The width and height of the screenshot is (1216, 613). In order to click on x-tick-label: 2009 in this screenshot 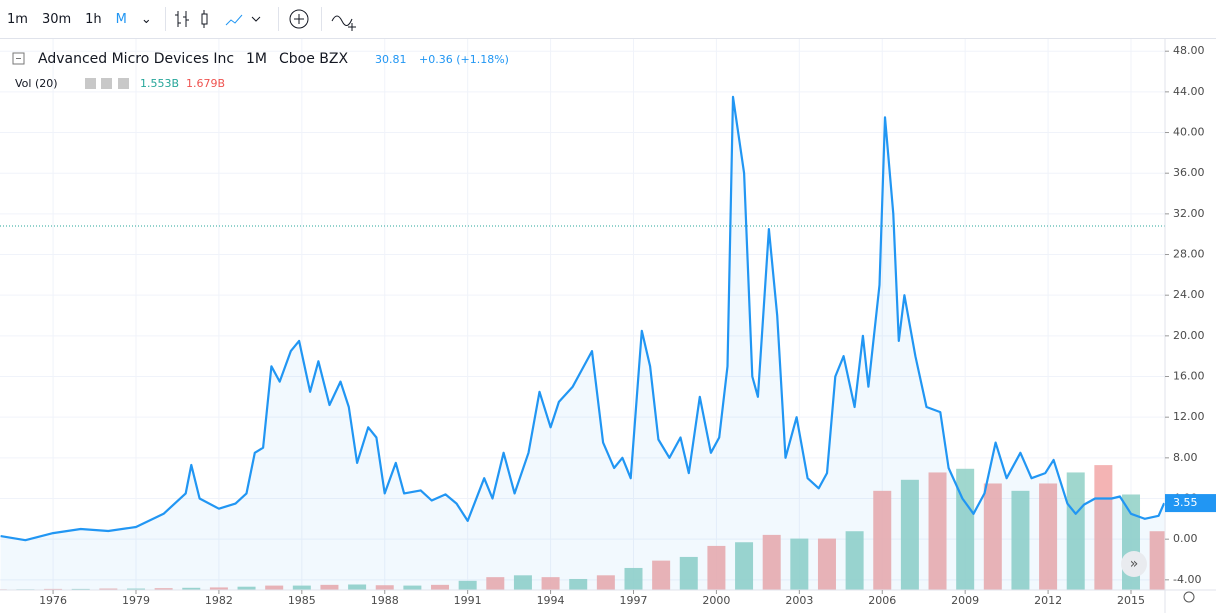, I will do `click(965, 600)`.